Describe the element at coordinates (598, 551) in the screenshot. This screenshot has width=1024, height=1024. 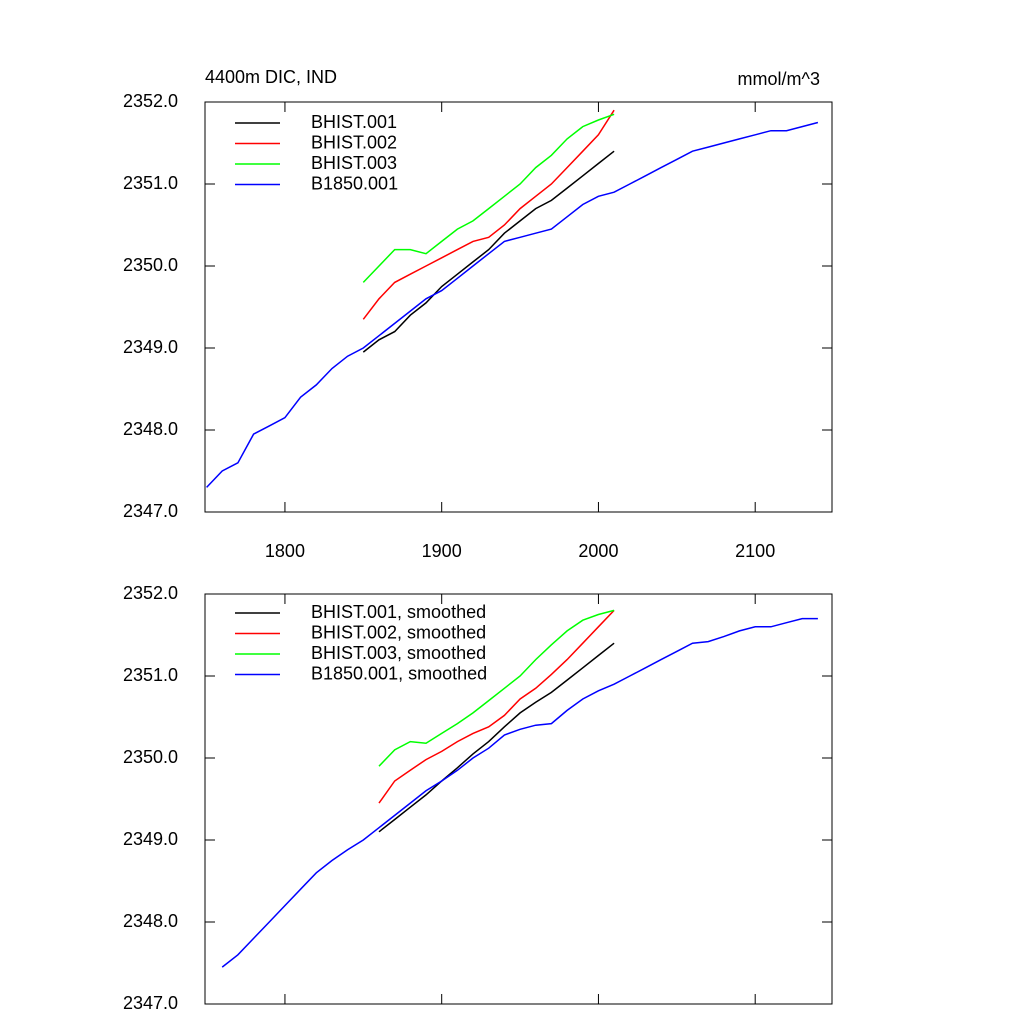
I see `x-tick-label: 2000` at that location.